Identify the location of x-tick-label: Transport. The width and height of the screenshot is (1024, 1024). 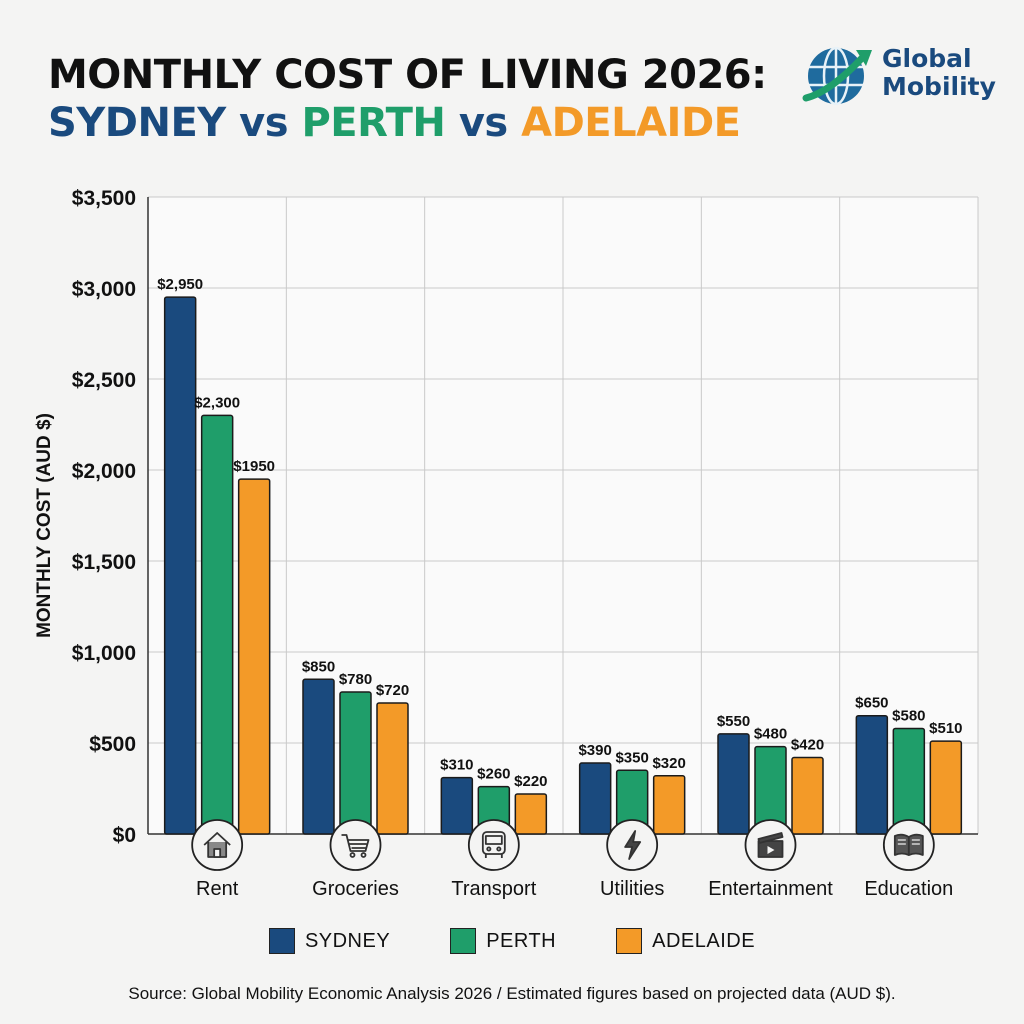
(493, 889).